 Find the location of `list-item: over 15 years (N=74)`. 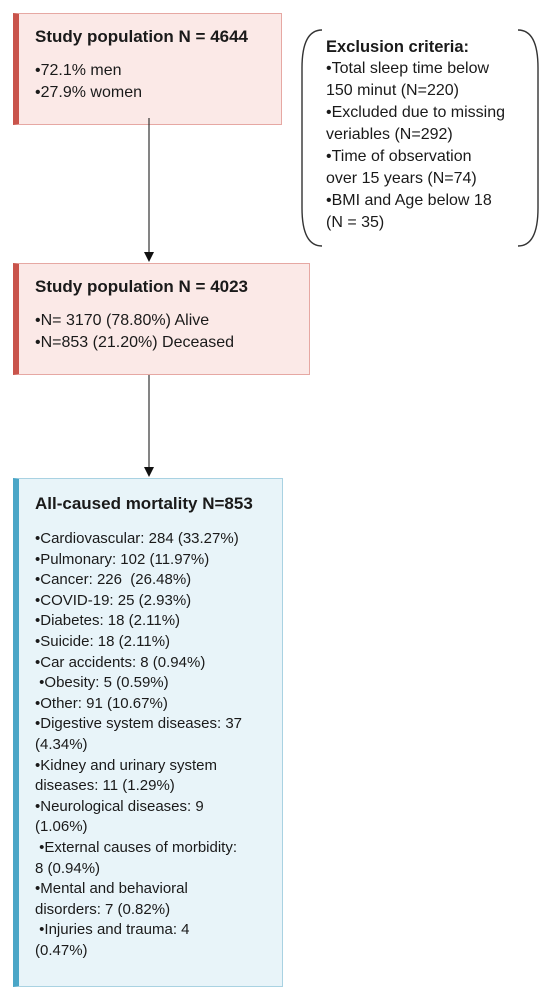

list-item: over 15 years (N=74) is located at coordinates (401, 178).